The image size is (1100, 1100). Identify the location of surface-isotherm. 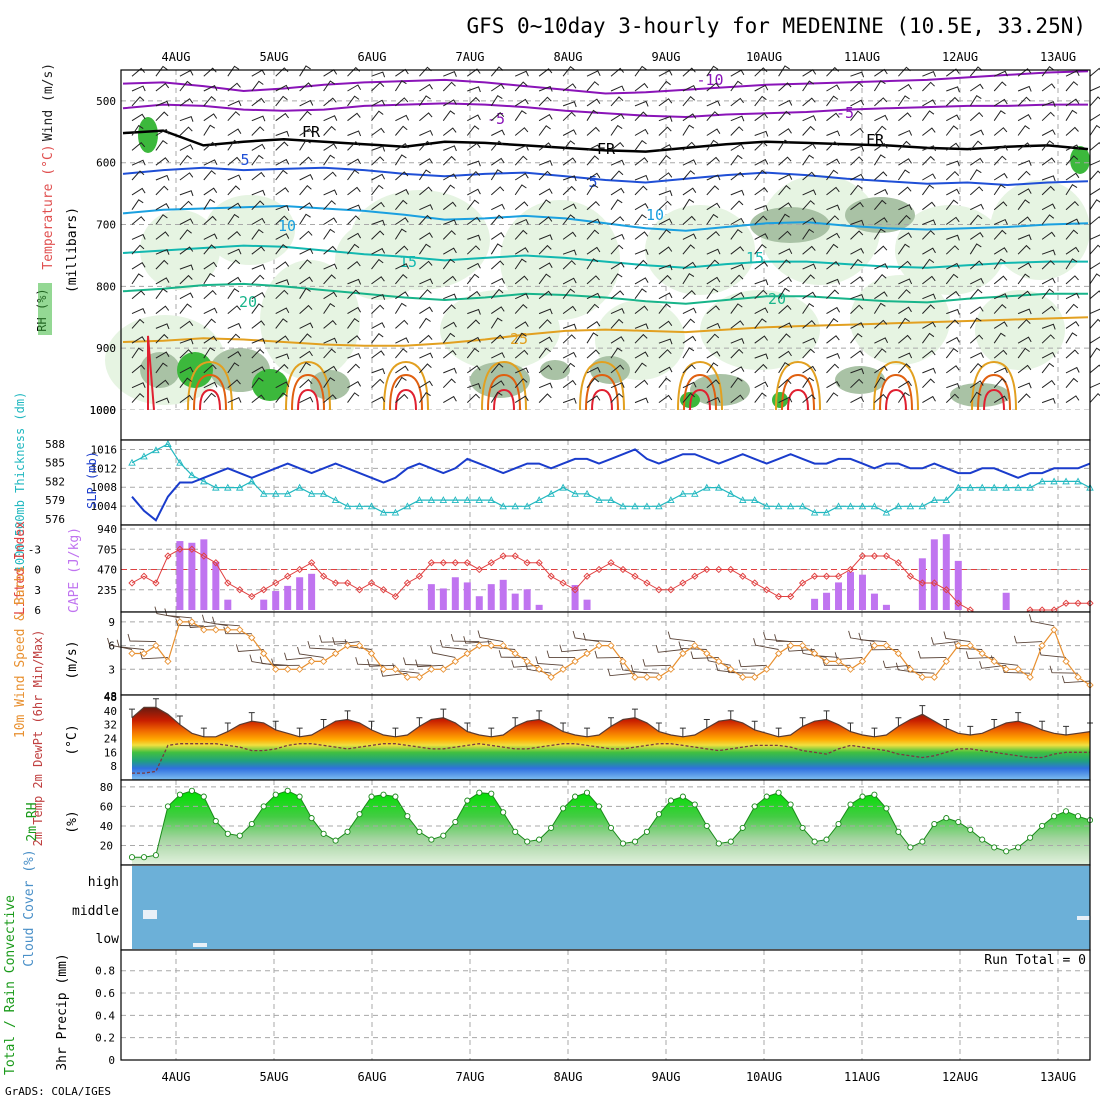
(798, 385).